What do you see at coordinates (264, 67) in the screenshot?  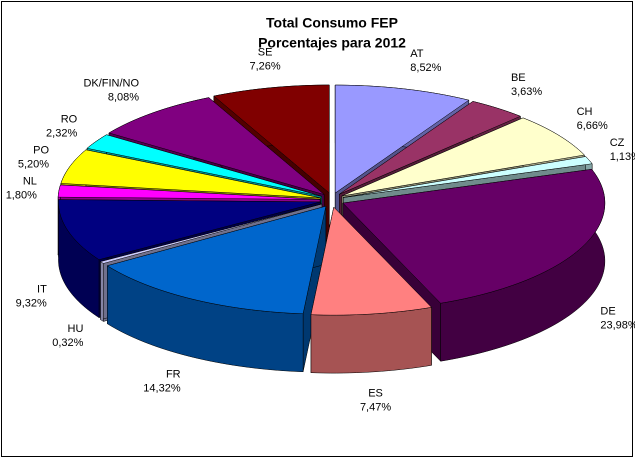 I see `slice-value-label: 7,26%` at bounding box center [264, 67].